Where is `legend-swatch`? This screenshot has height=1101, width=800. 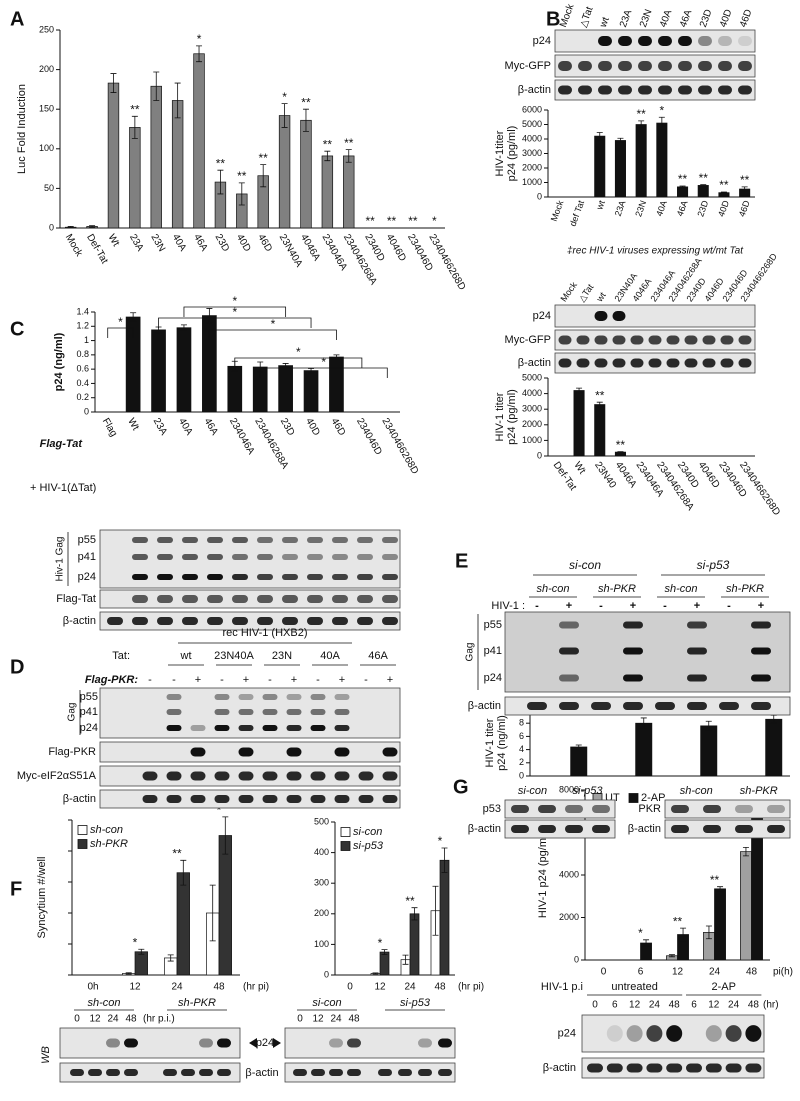 legend-swatch is located at coordinates (82, 844).